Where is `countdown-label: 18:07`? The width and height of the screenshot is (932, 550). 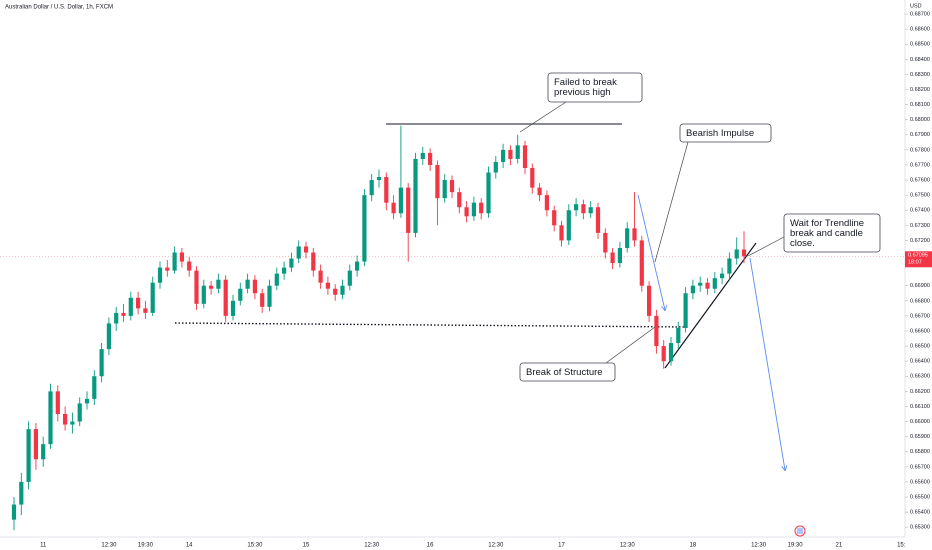
countdown-label: 18:07 is located at coordinates (915, 263).